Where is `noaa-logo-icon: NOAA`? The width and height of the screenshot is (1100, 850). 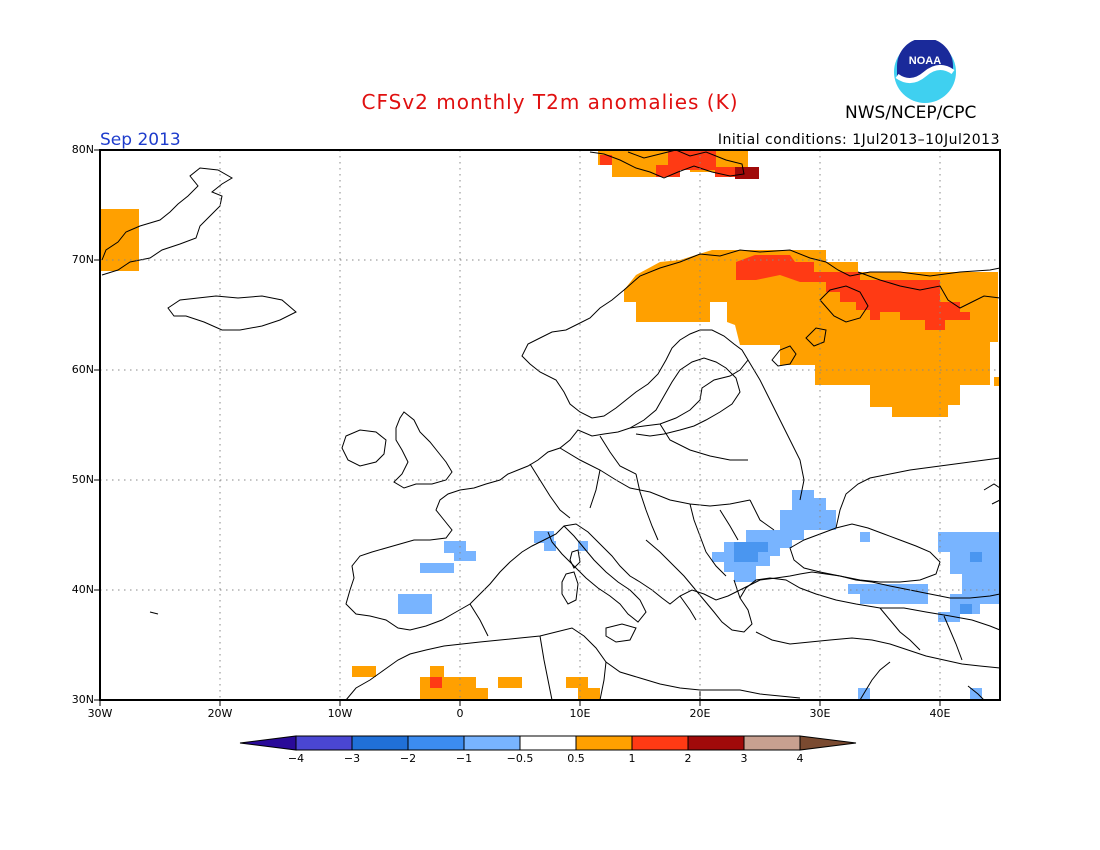 noaa-logo-icon: NOAA is located at coordinates (925, 71).